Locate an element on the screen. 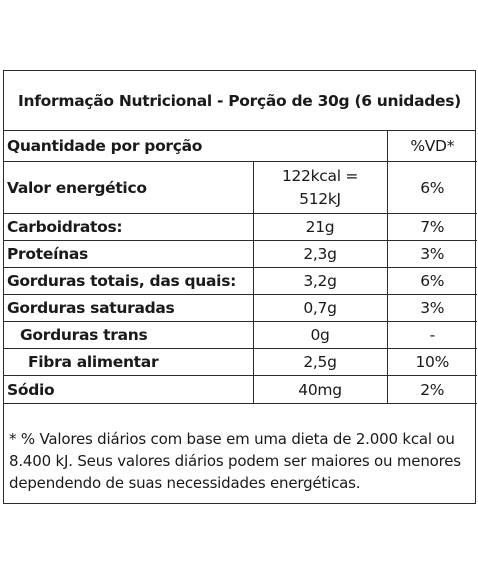 This screenshot has width=478, height=587. table-row: Sódio 40mg 2% is located at coordinates (240, 389).